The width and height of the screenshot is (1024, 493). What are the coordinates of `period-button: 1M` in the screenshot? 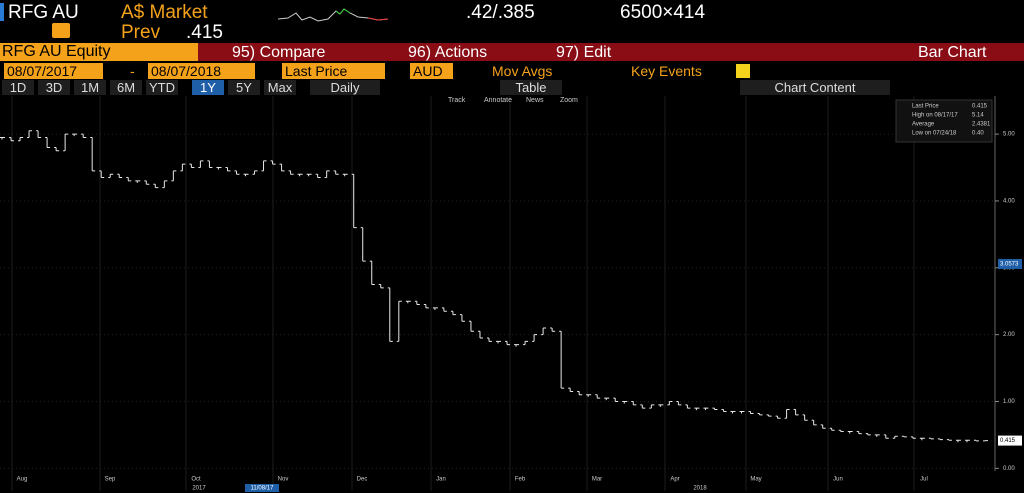 It's located at (90, 87).